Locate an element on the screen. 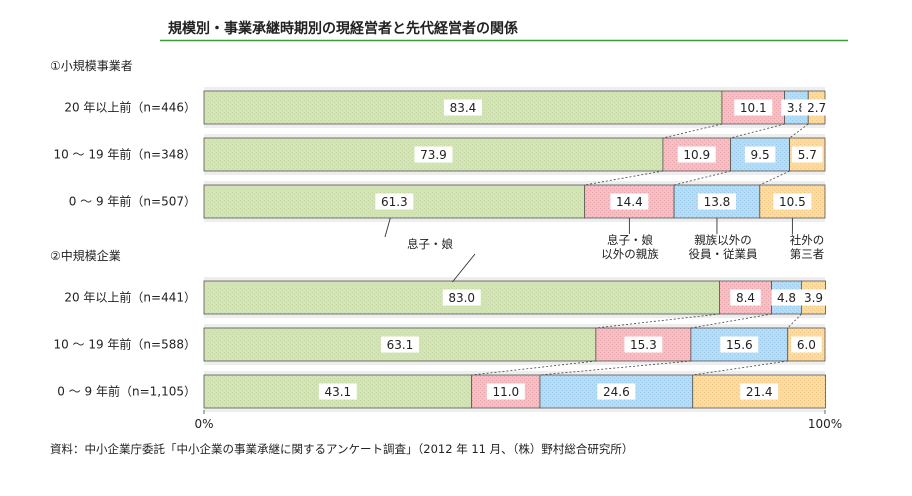  data-label: 21.4 is located at coordinates (759, 392).